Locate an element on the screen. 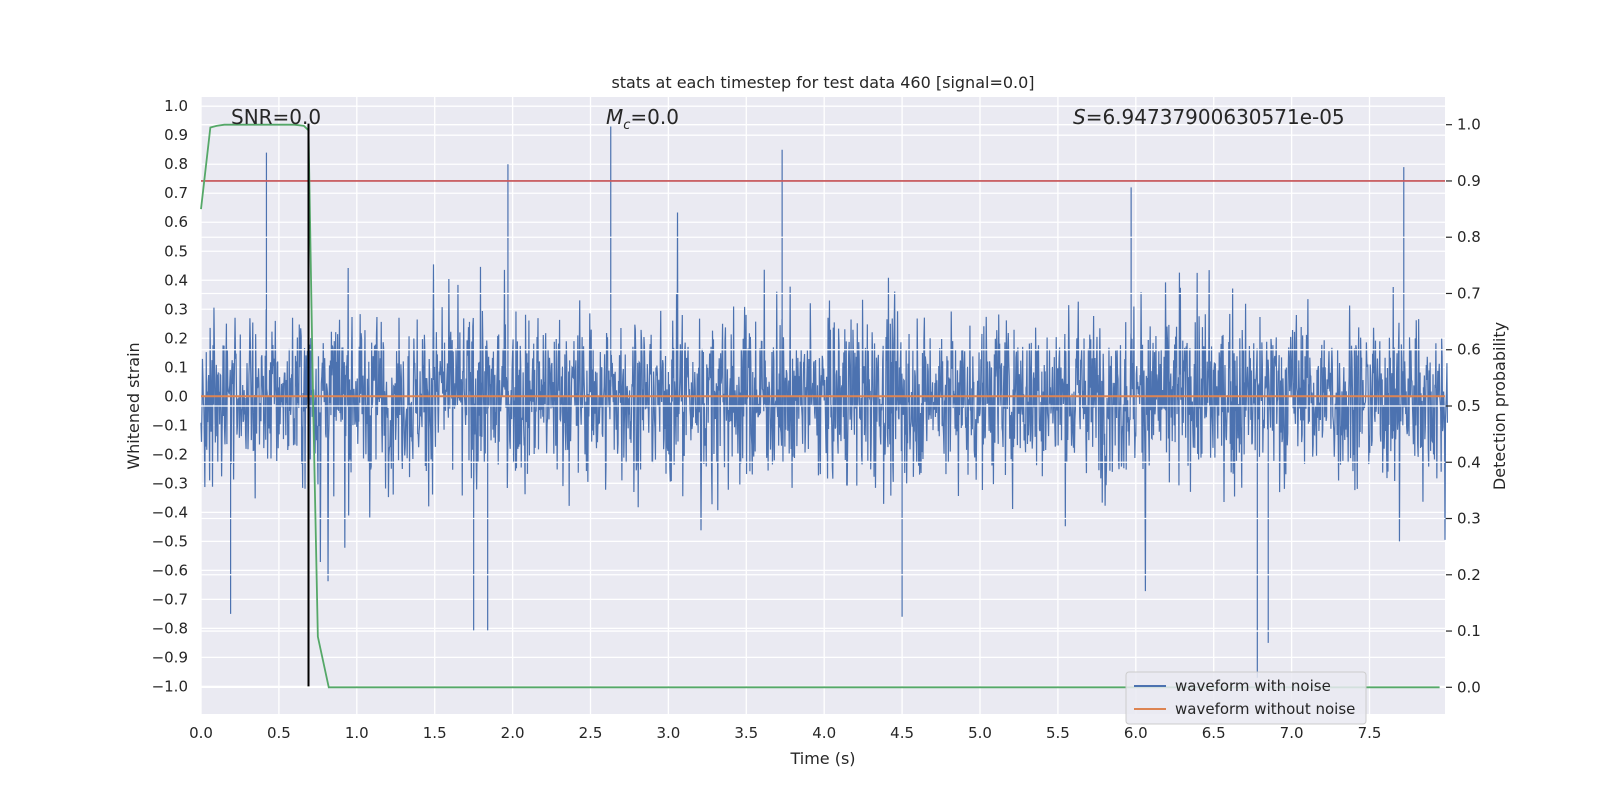  x-tick-label: 5.0 is located at coordinates (980, 733).